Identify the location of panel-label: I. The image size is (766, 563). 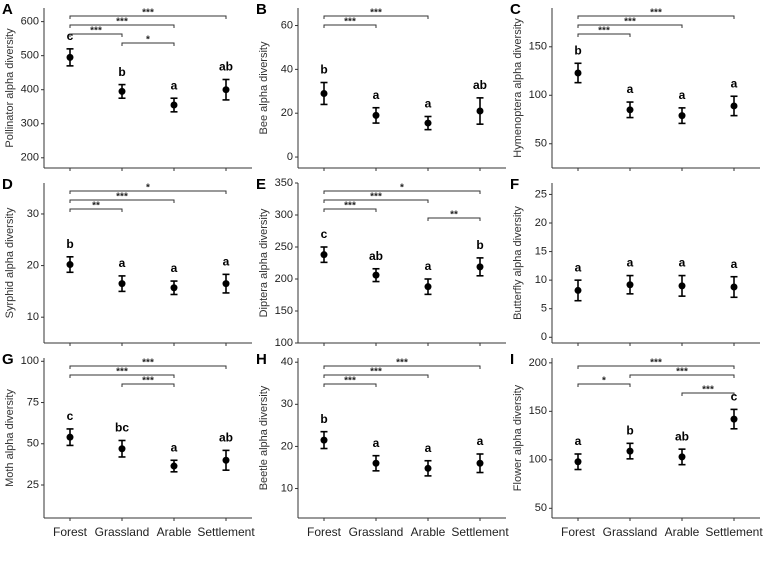
(512, 359).